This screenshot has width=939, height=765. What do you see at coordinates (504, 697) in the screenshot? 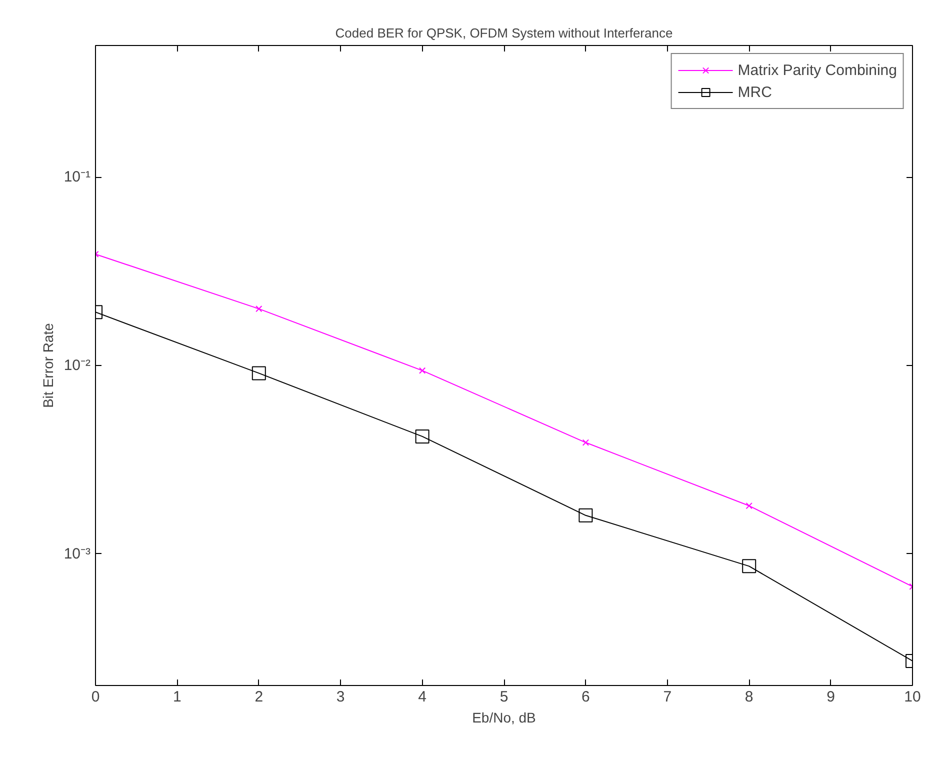
I see `x-tick-label: 5` at bounding box center [504, 697].